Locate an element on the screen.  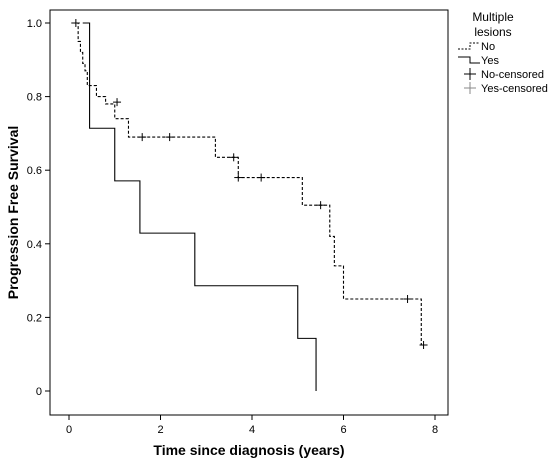
legend-entry-yes: Yes is located at coordinates (478, 61).